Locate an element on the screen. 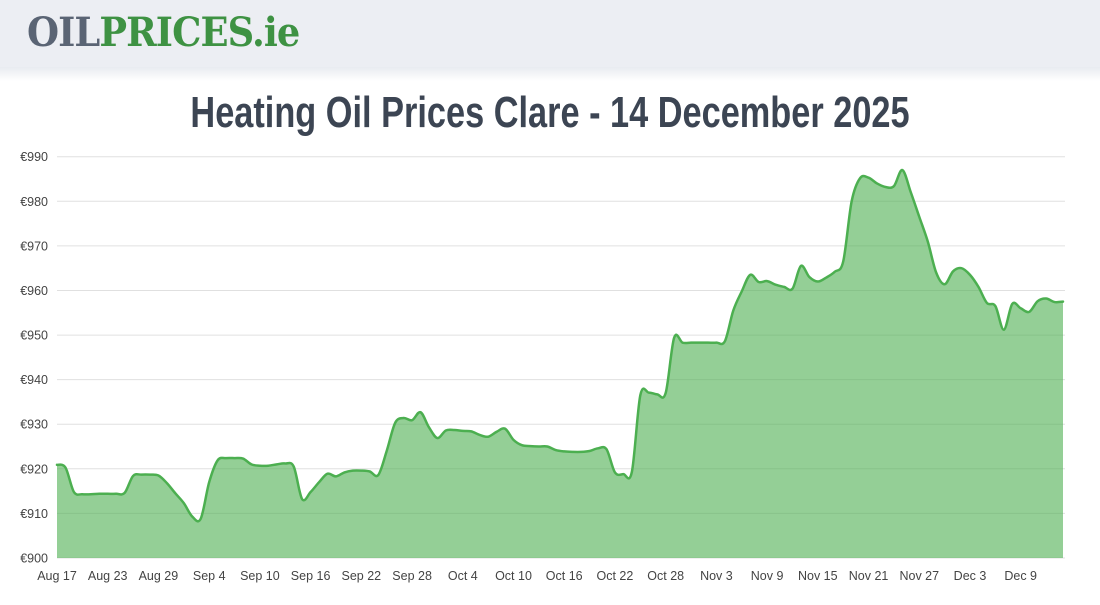 Image resolution: width=1100 pixels, height=605 pixels. y-axis-label: €960 is located at coordinates (34, 291).